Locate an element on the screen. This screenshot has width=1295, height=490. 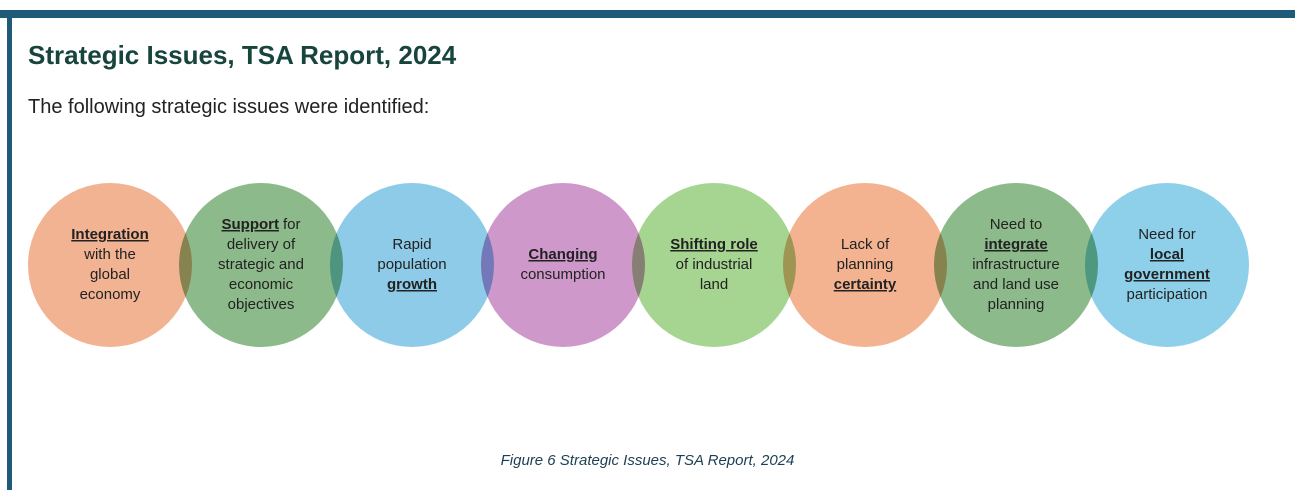
label-segment: growth is located at coordinates (412, 284).